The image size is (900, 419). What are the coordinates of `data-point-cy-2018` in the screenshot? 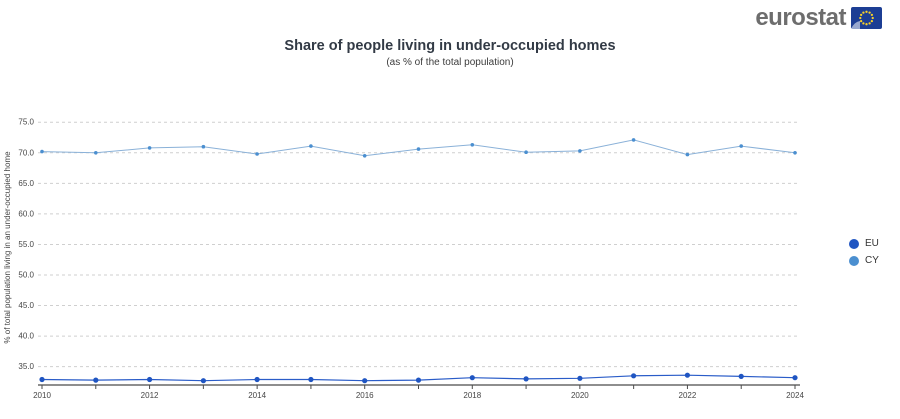 It's located at (472, 145).